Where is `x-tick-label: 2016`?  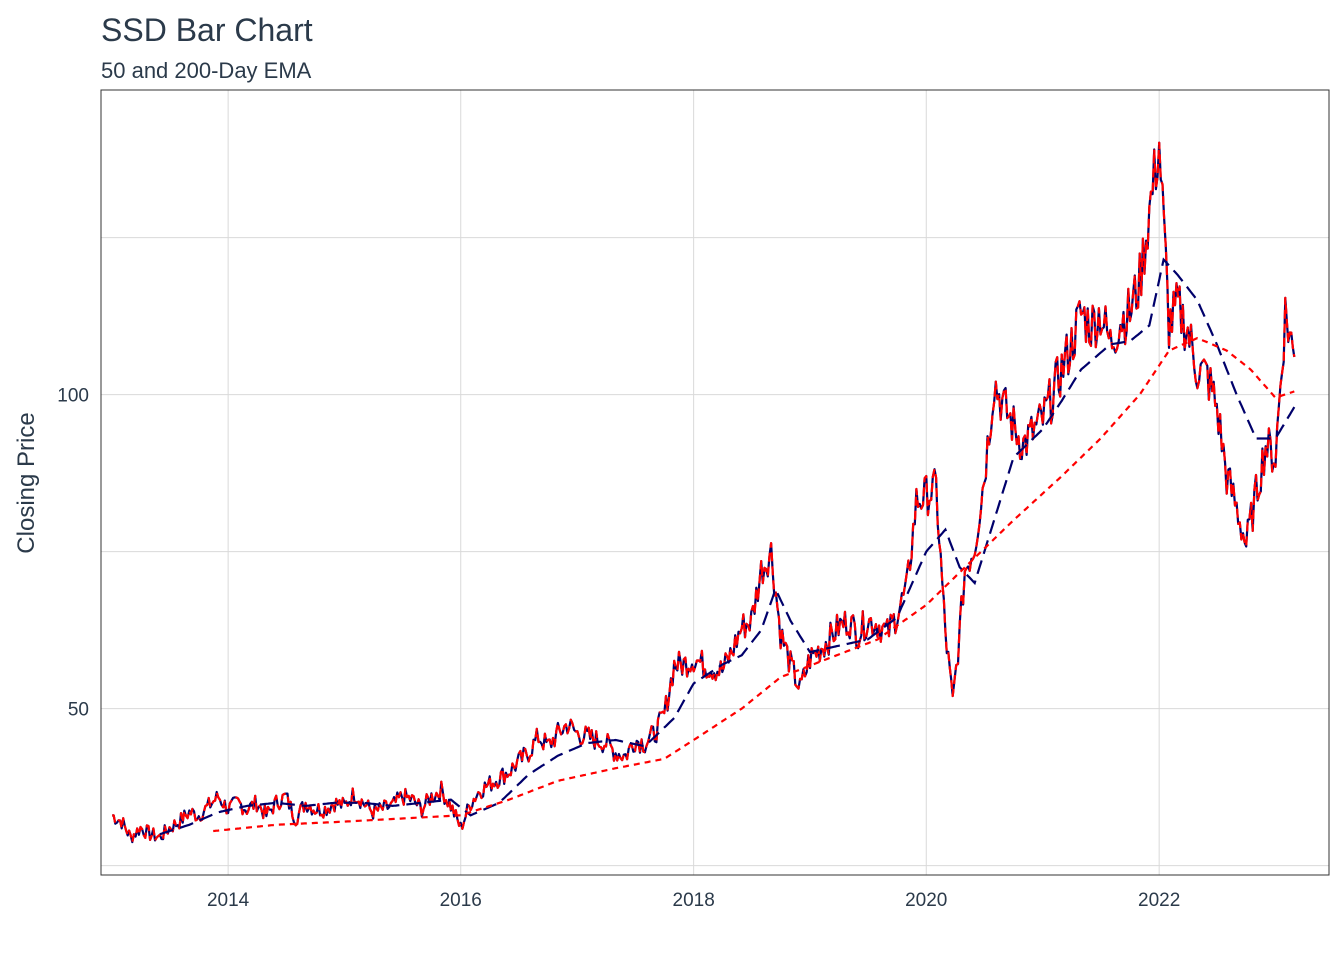
x-tick-label: 2016 is located at coordinates (461, 900).